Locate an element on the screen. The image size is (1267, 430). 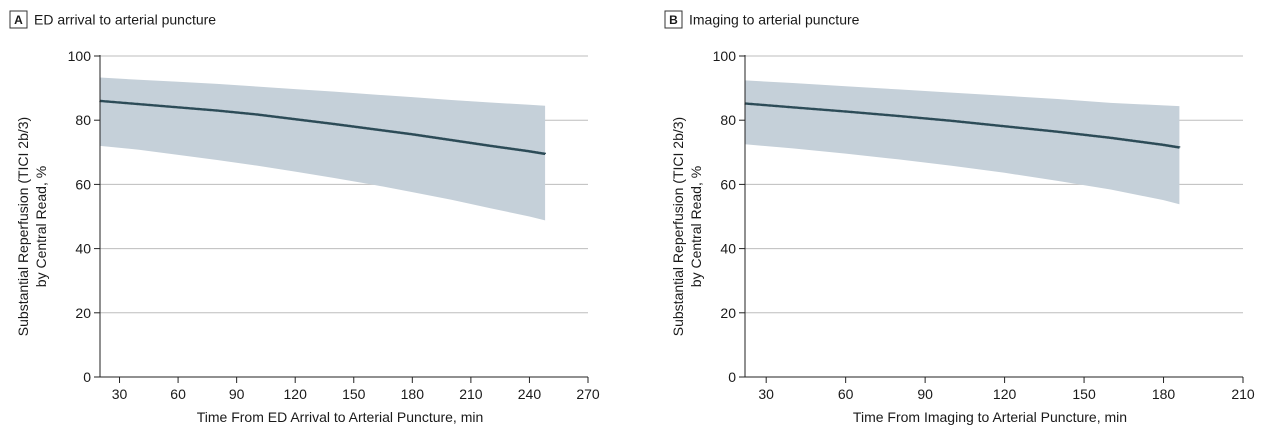
x-tick-label: 270 is located at coordinates (588, 394).